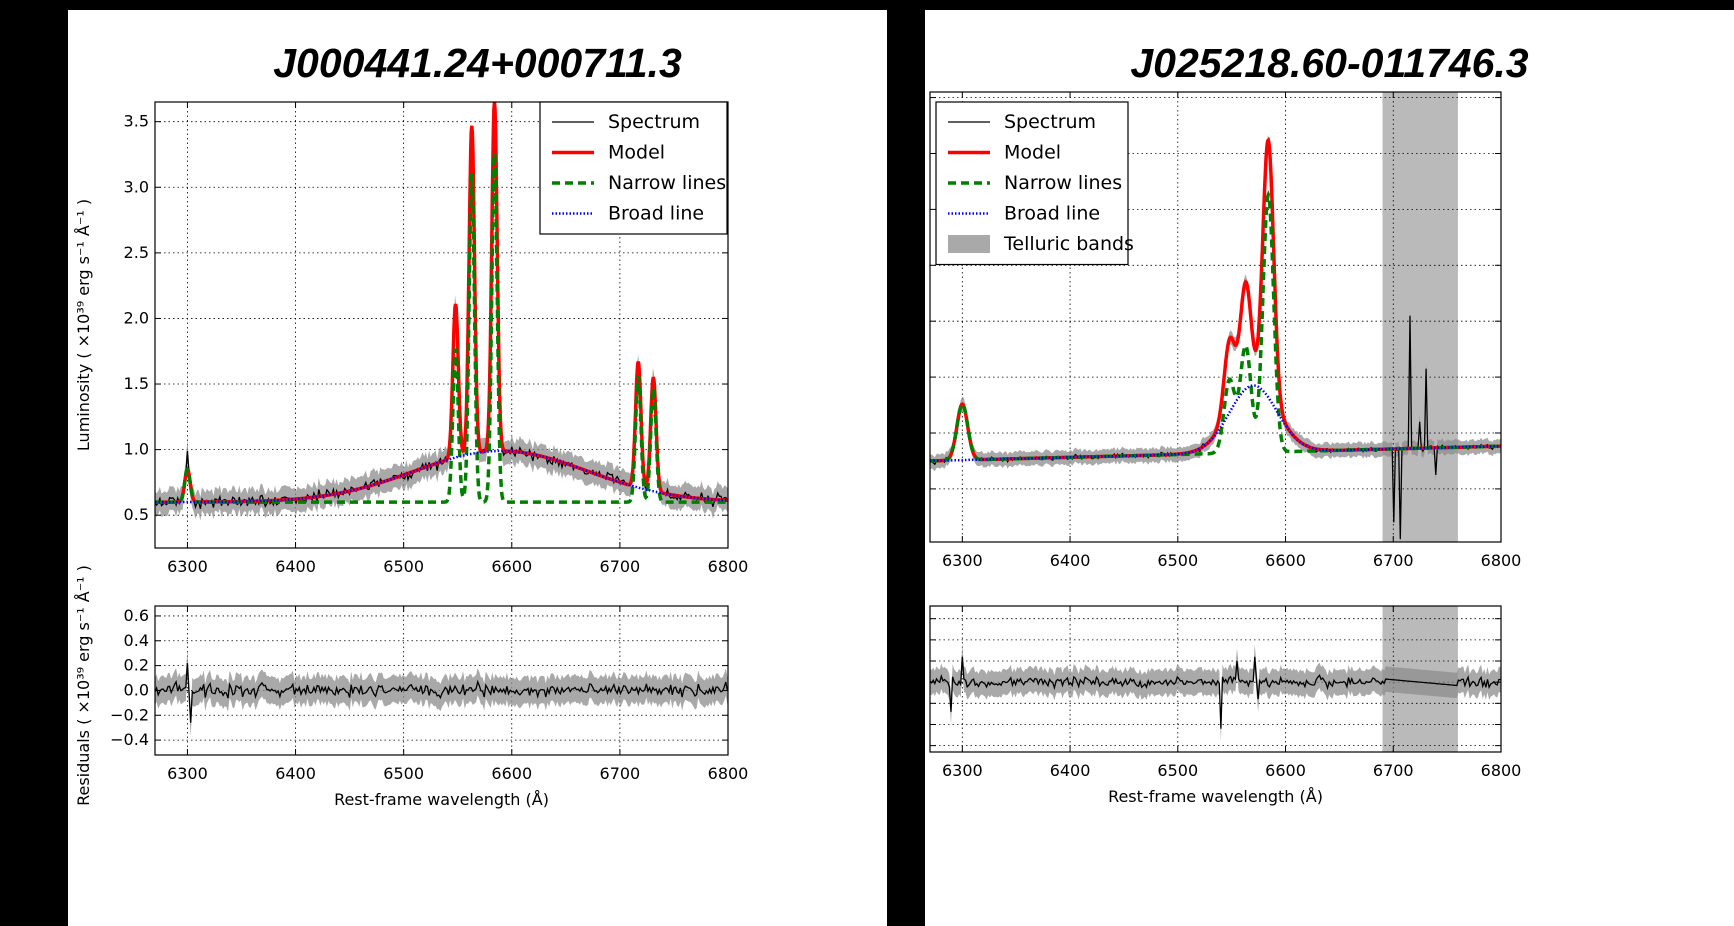 This screenshot has width=1734, height=926. What do you see at coordinates (969, 244) in the screenshot?
I see `legend-telluric-bands-swatch` at bounding box center [969, 244].